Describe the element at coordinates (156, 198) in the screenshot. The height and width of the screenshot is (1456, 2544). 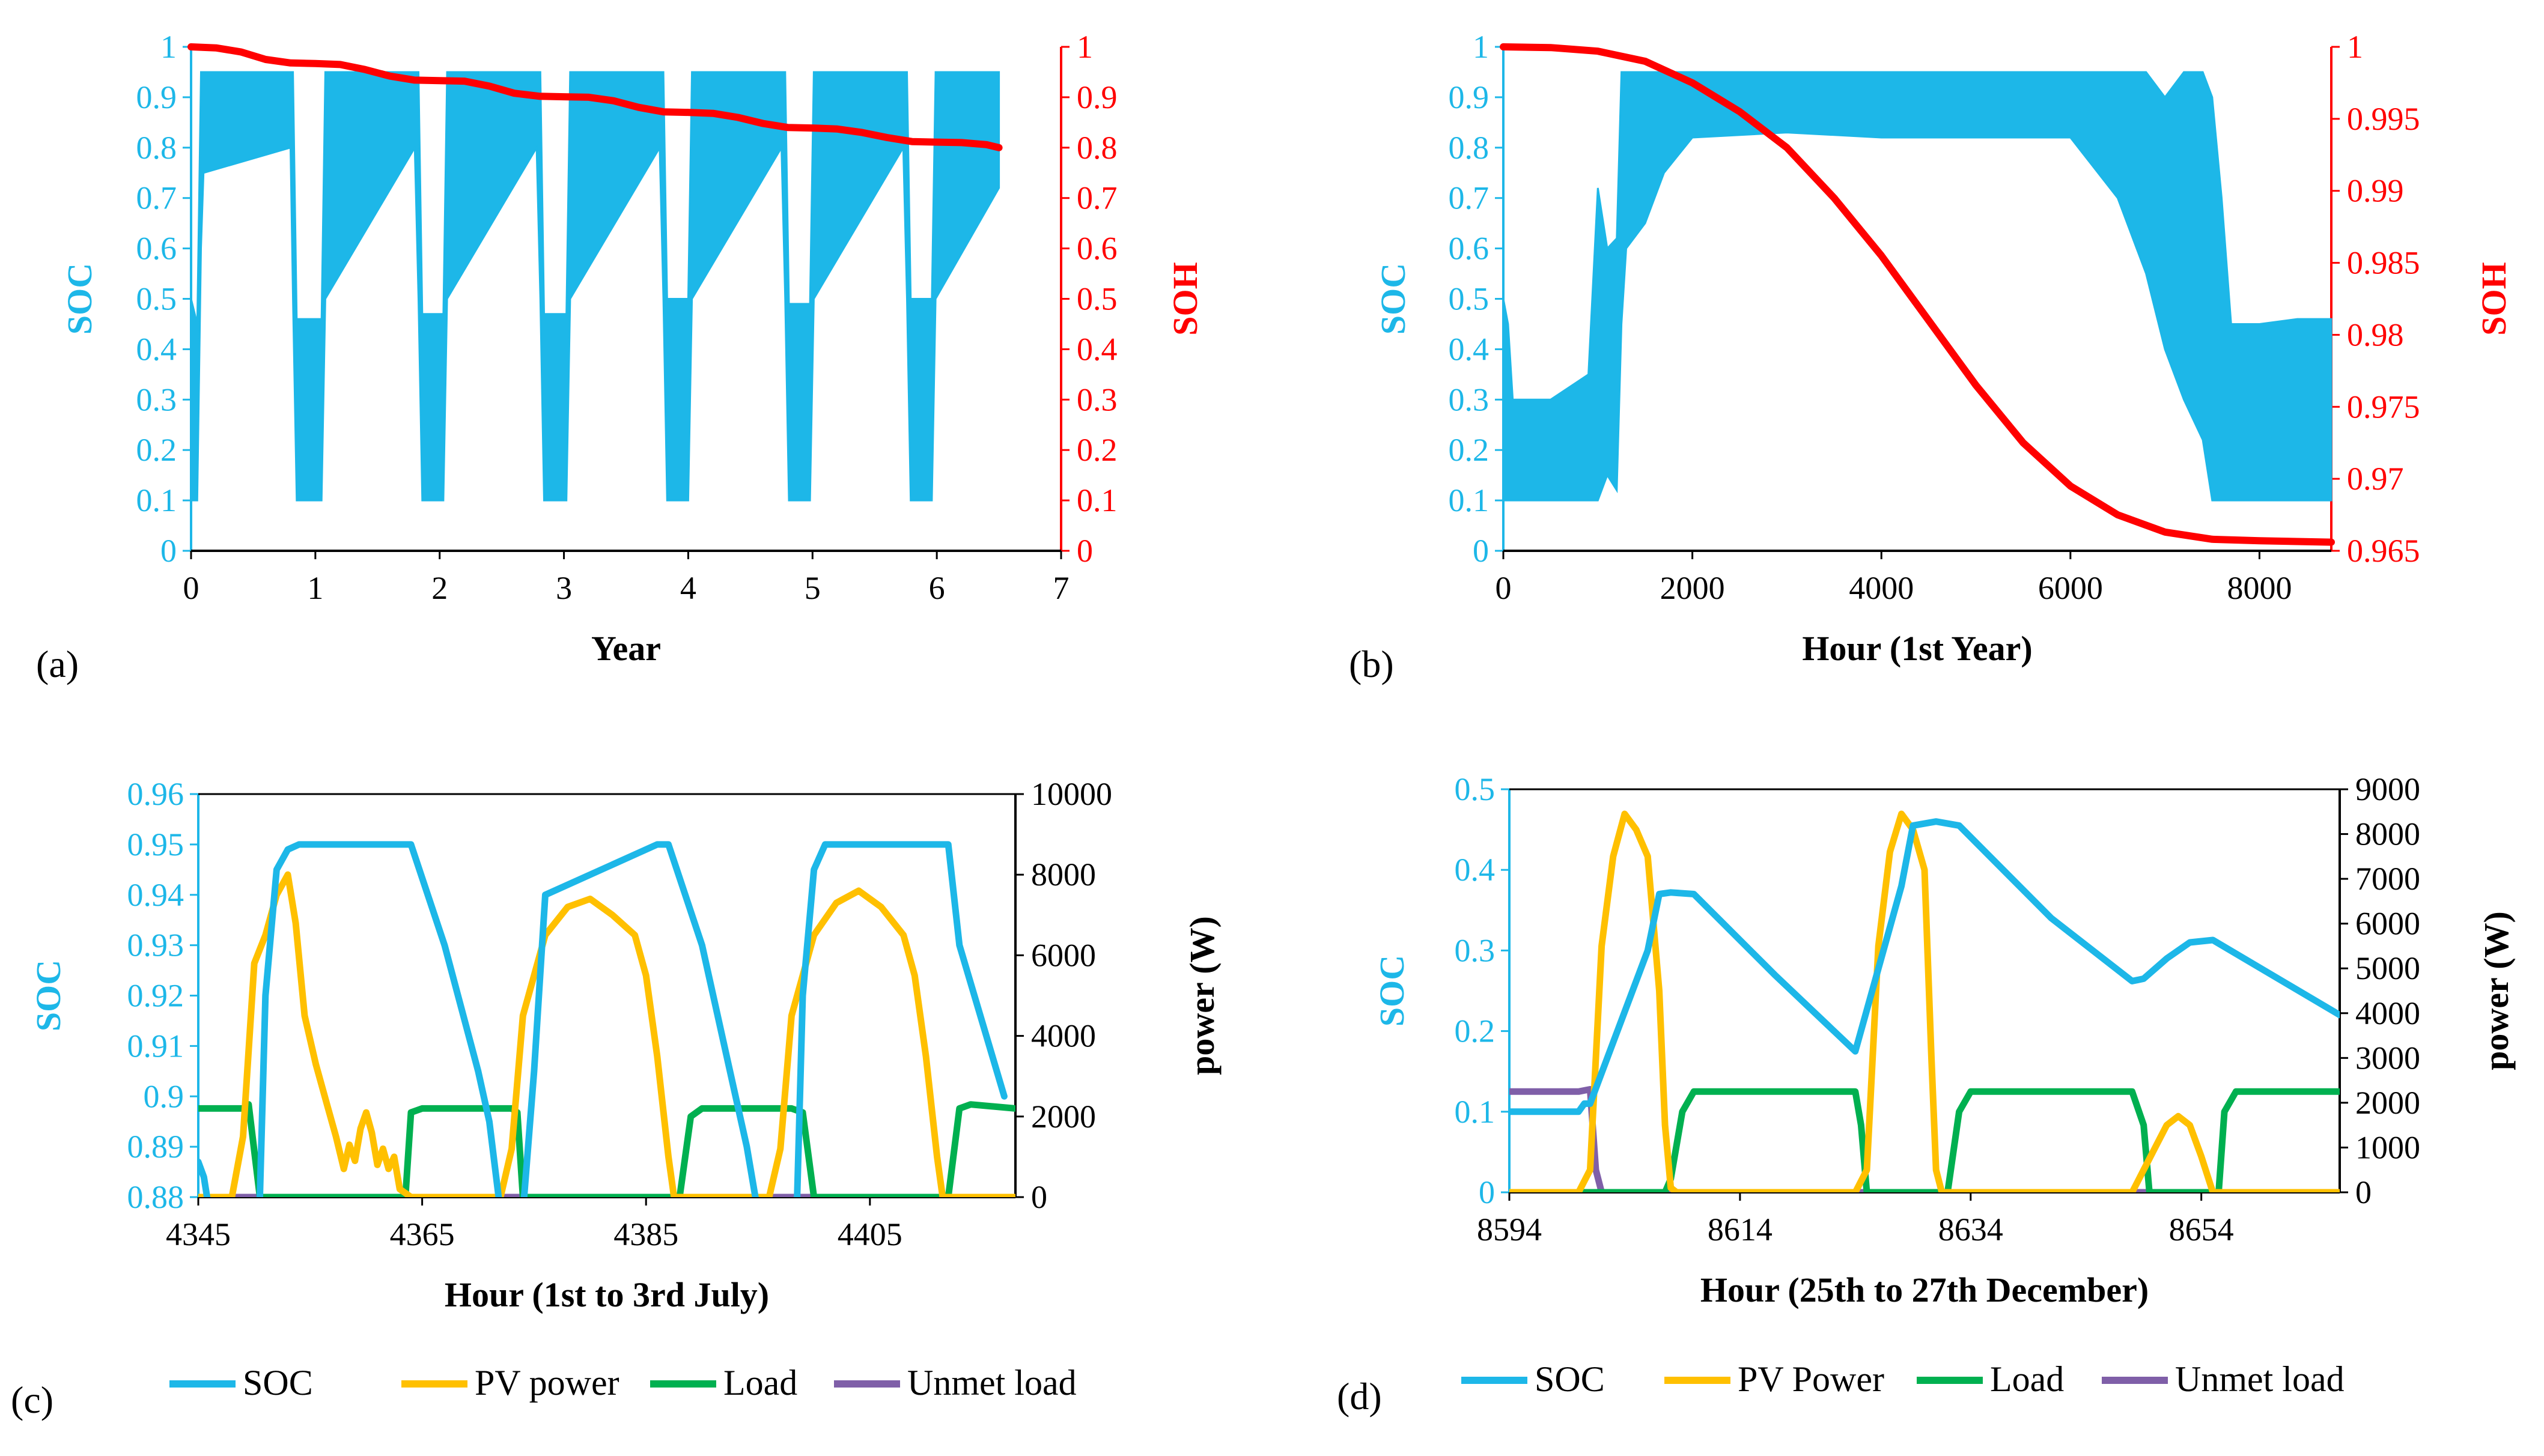
I see `y-tick-label: 0.7` at that location.